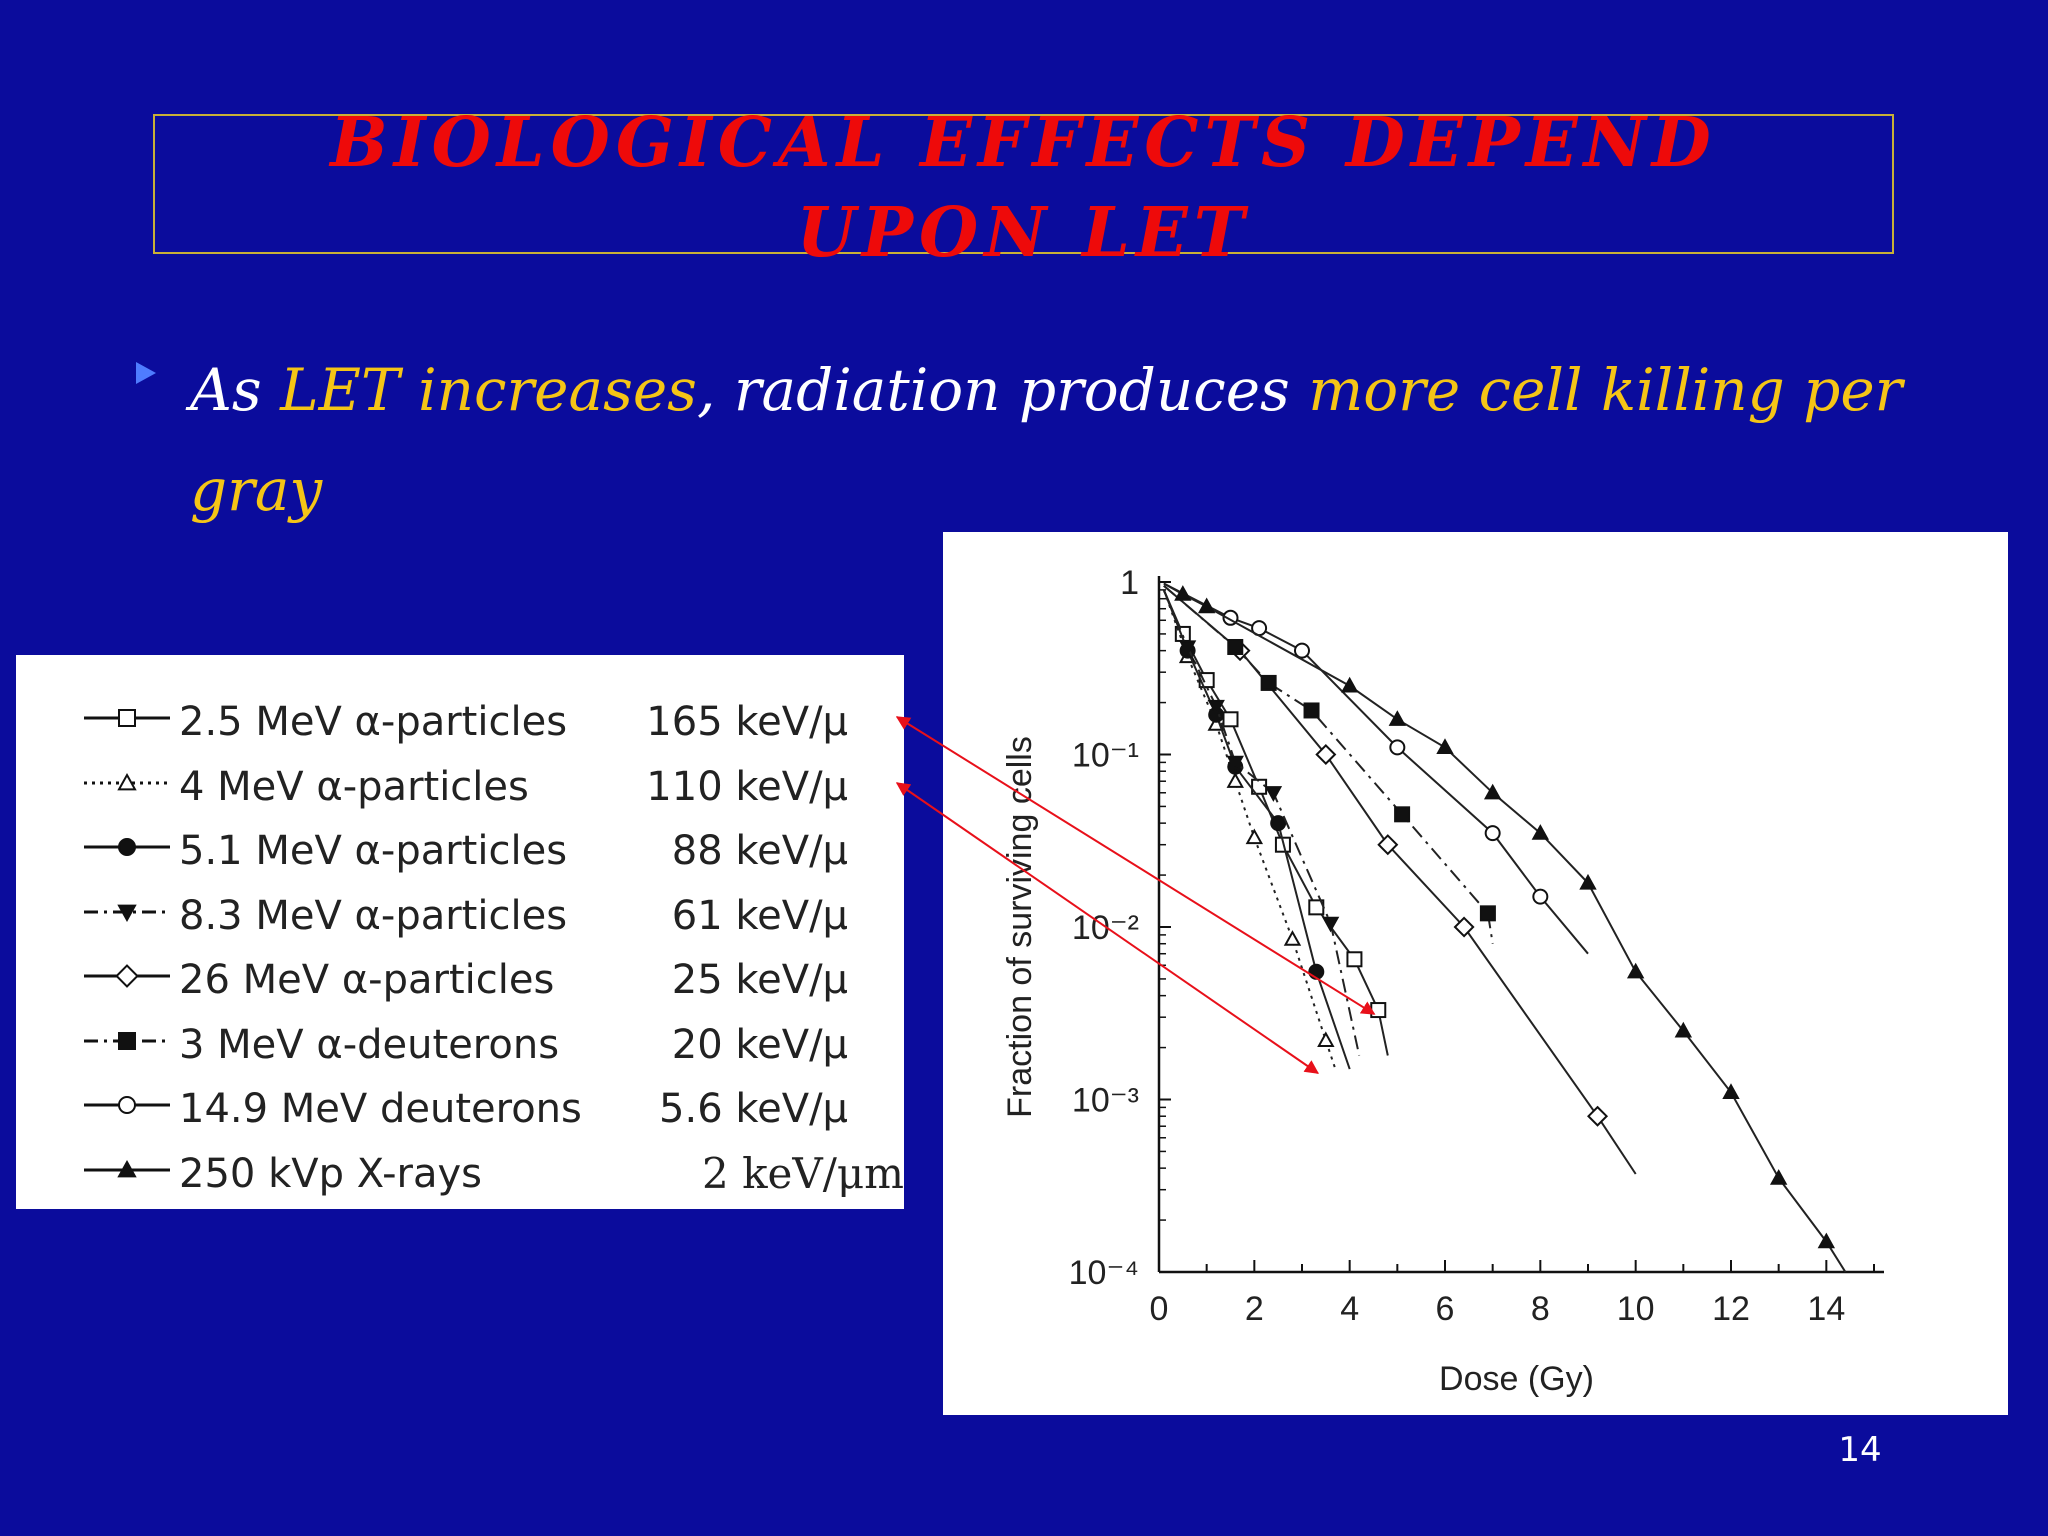  What do you see at coordinates (1445, 1309) in the screenshot?
I see `x-tick-label: 6` at bounding box center [1445, 1309].